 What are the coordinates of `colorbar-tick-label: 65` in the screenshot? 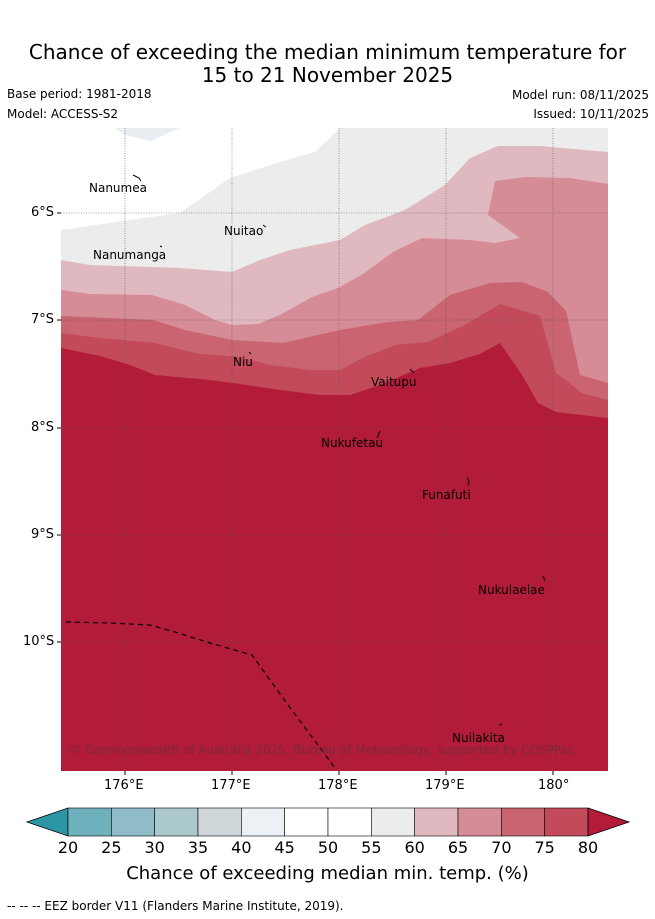 It's located at (458, 847).